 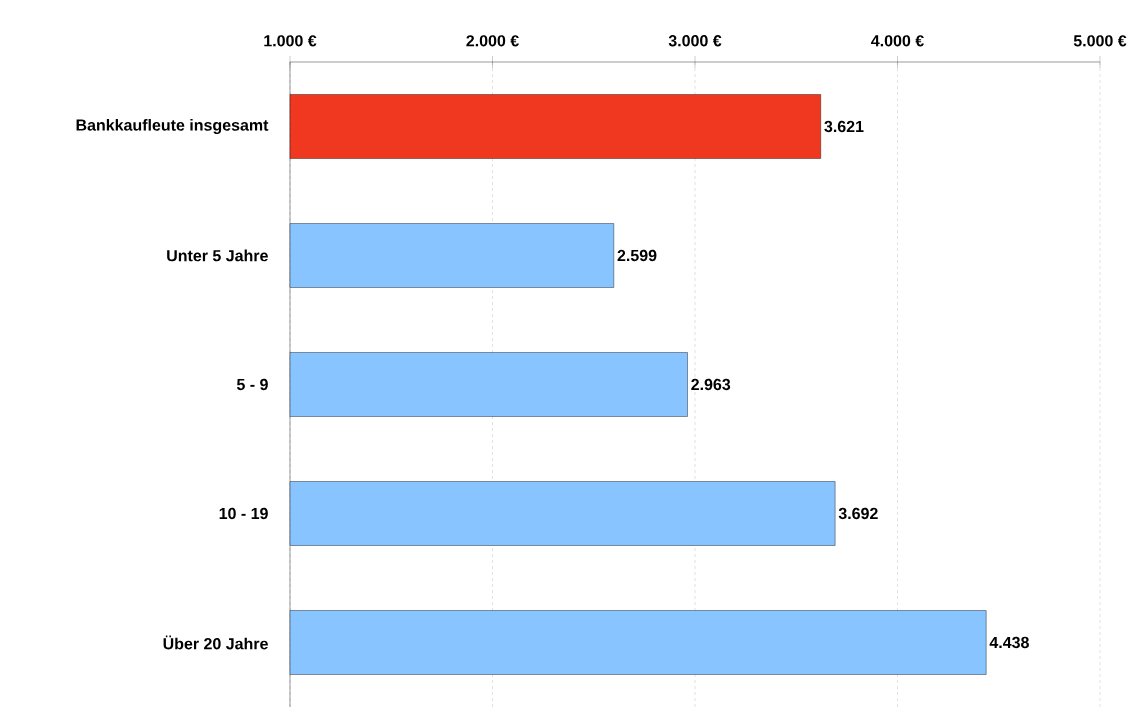 I want to click on x-tick-label: 5.000 €, so click(x=1100, y=41).